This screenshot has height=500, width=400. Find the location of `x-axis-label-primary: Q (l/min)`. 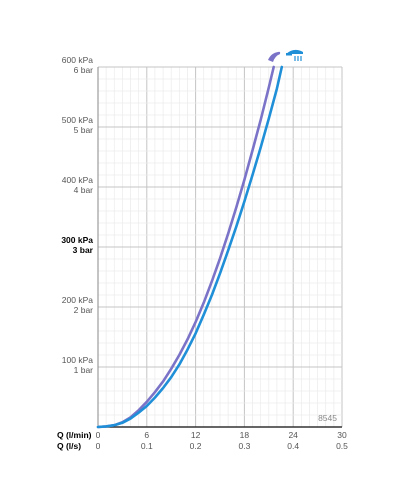

x-axis-label-primary: Q (l/min) is located at coordinates (74, 435).